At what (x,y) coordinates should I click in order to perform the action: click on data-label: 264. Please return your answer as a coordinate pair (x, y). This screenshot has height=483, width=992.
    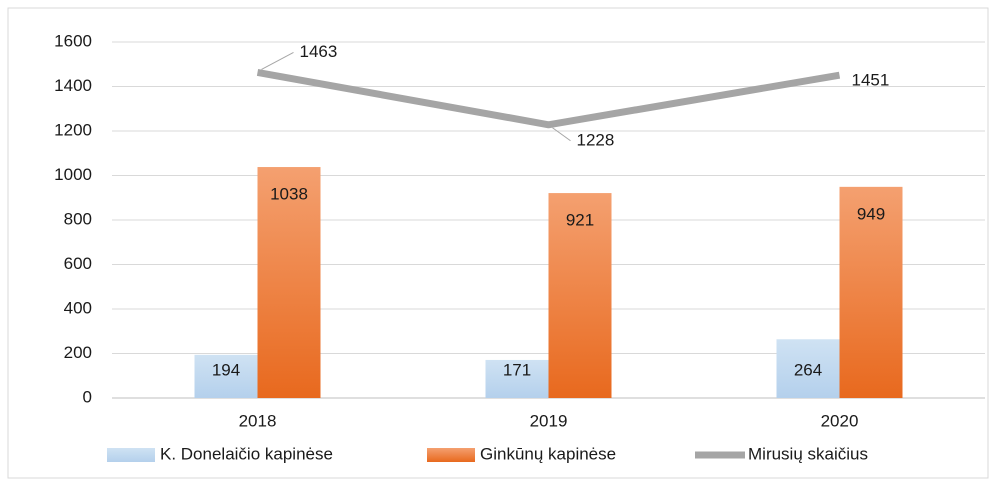
    Looking at the image, I should click on (808, 369).